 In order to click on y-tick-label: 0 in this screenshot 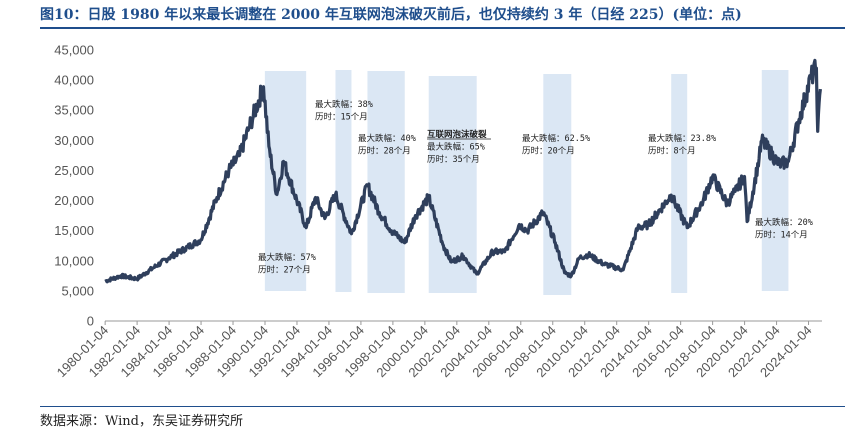, I will do `click(90, 321)`.